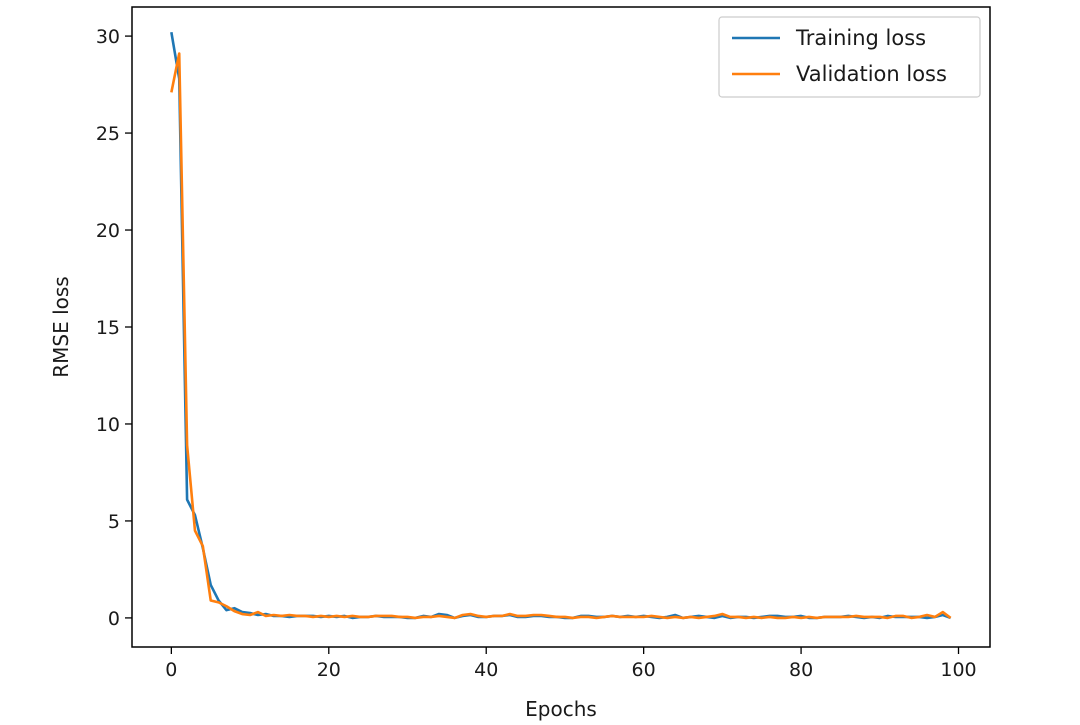 The image size is (1080, 725). Describe the element at coordinates (561, 709) in the screenshot. I see `x-axis-label: Epochs` at that location.